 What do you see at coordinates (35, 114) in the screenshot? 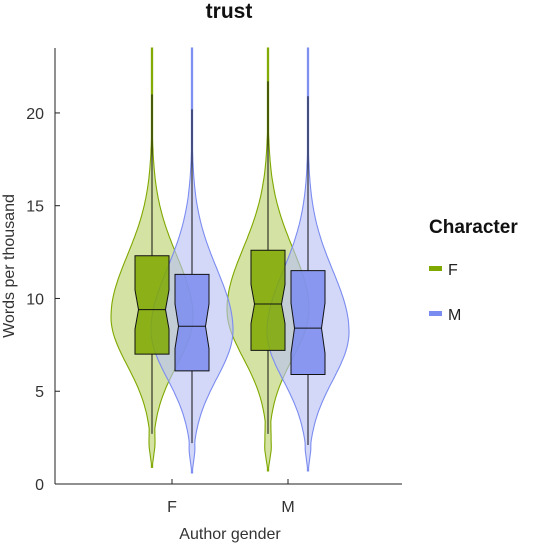
I see `y-tick-label: 20` at bounding box center [35, 114].